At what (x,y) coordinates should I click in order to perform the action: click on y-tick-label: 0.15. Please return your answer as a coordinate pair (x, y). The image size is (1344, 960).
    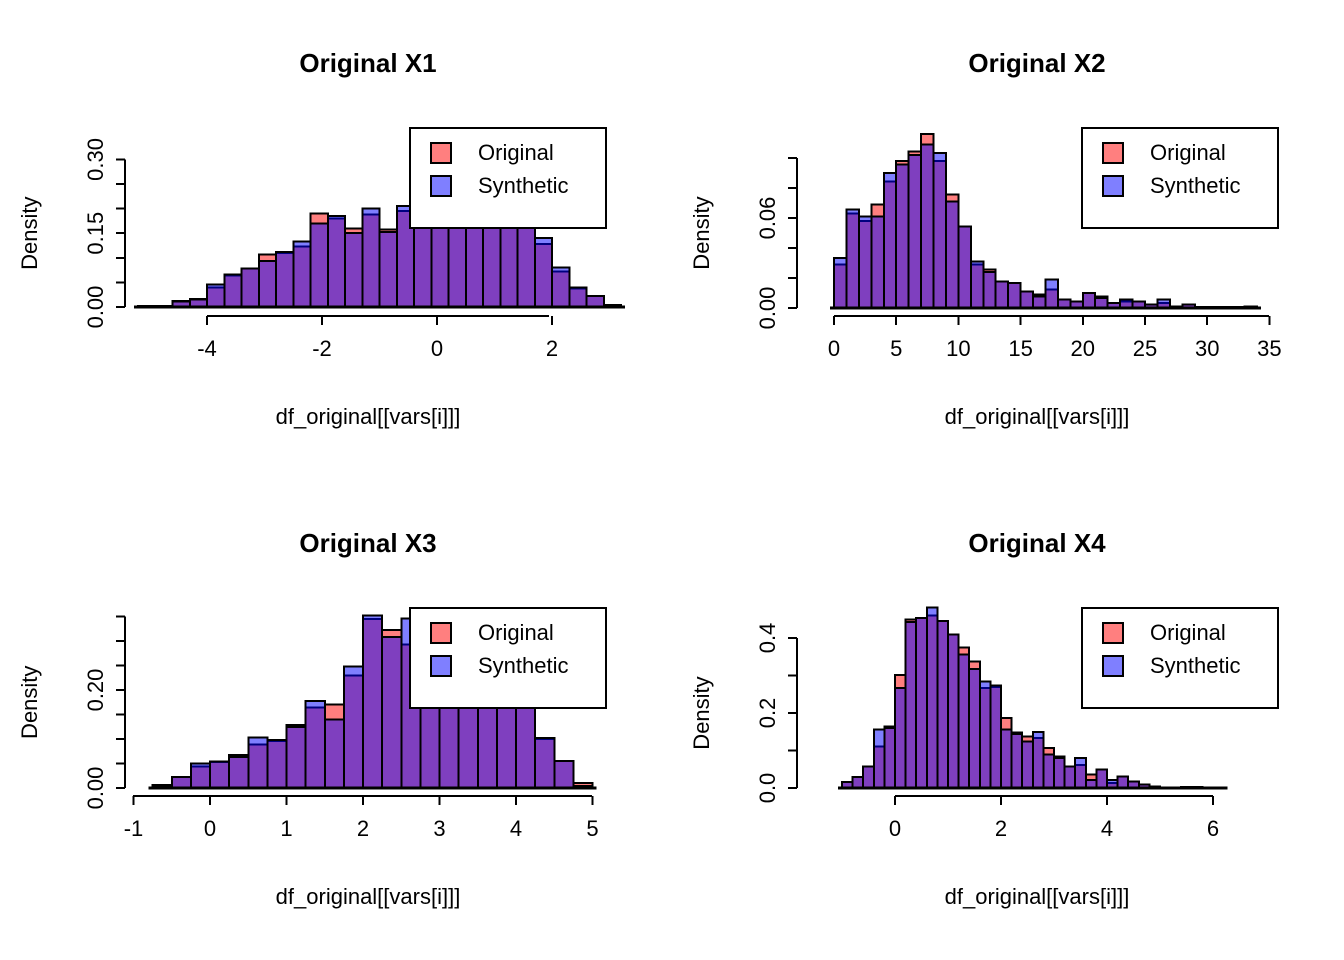
    Looking at the image, I should click on (95, 233).